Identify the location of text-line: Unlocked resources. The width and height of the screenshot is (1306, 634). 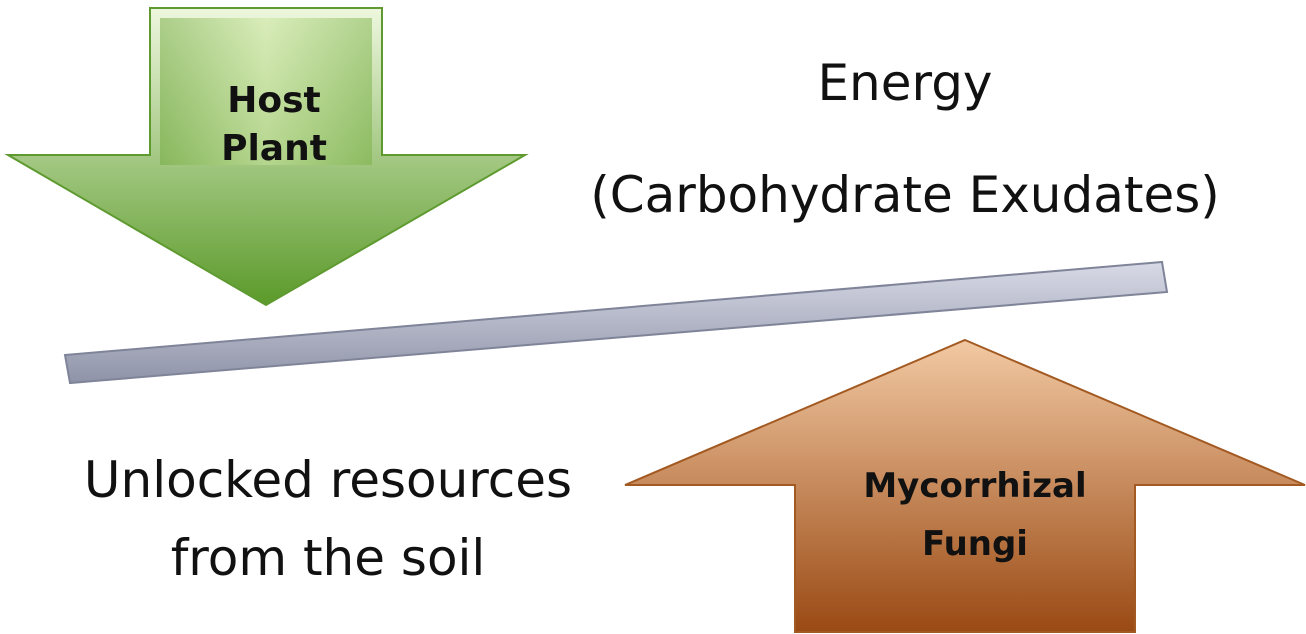
(328, 480).